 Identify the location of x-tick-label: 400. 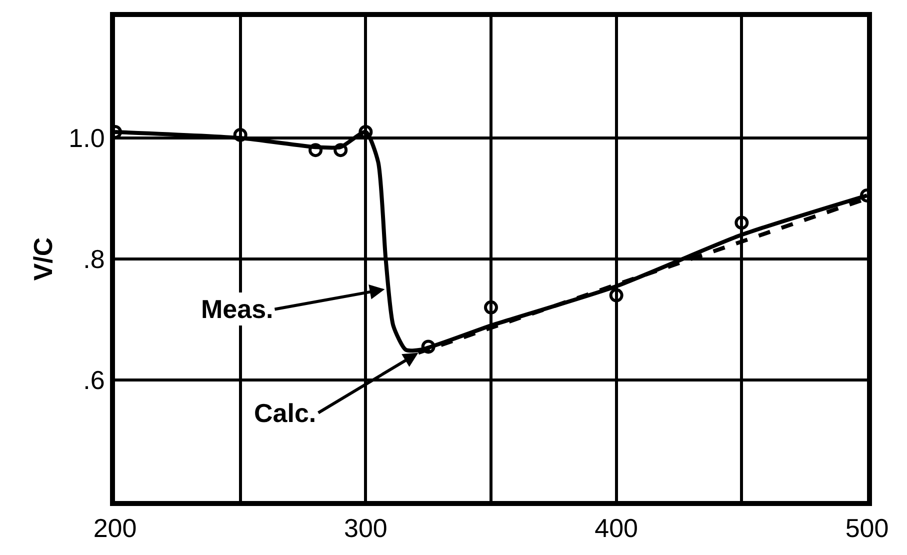
(616, 528).